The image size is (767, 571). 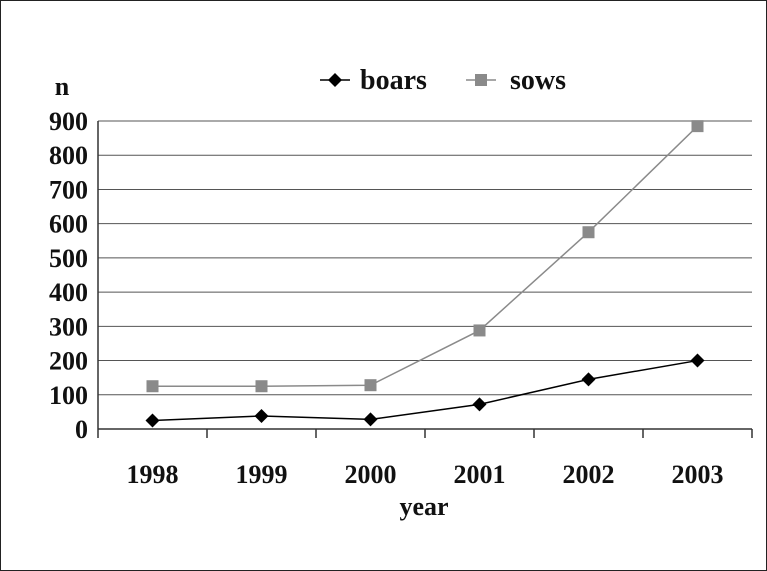 I want to click on legend-label-sows: sows, so click(x=538, y=80).